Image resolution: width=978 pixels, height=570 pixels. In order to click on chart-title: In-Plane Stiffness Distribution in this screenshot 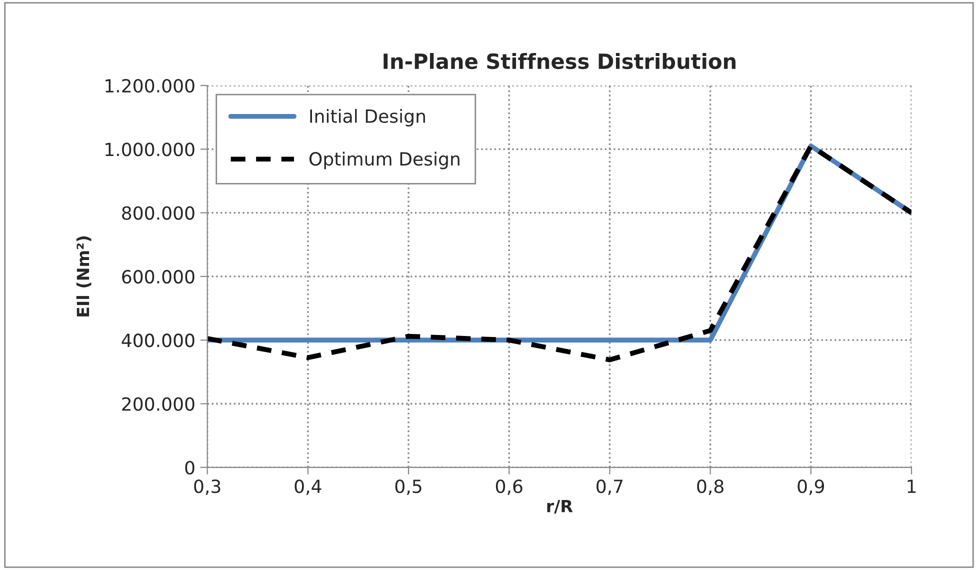, I will do `click(560, 61)`.